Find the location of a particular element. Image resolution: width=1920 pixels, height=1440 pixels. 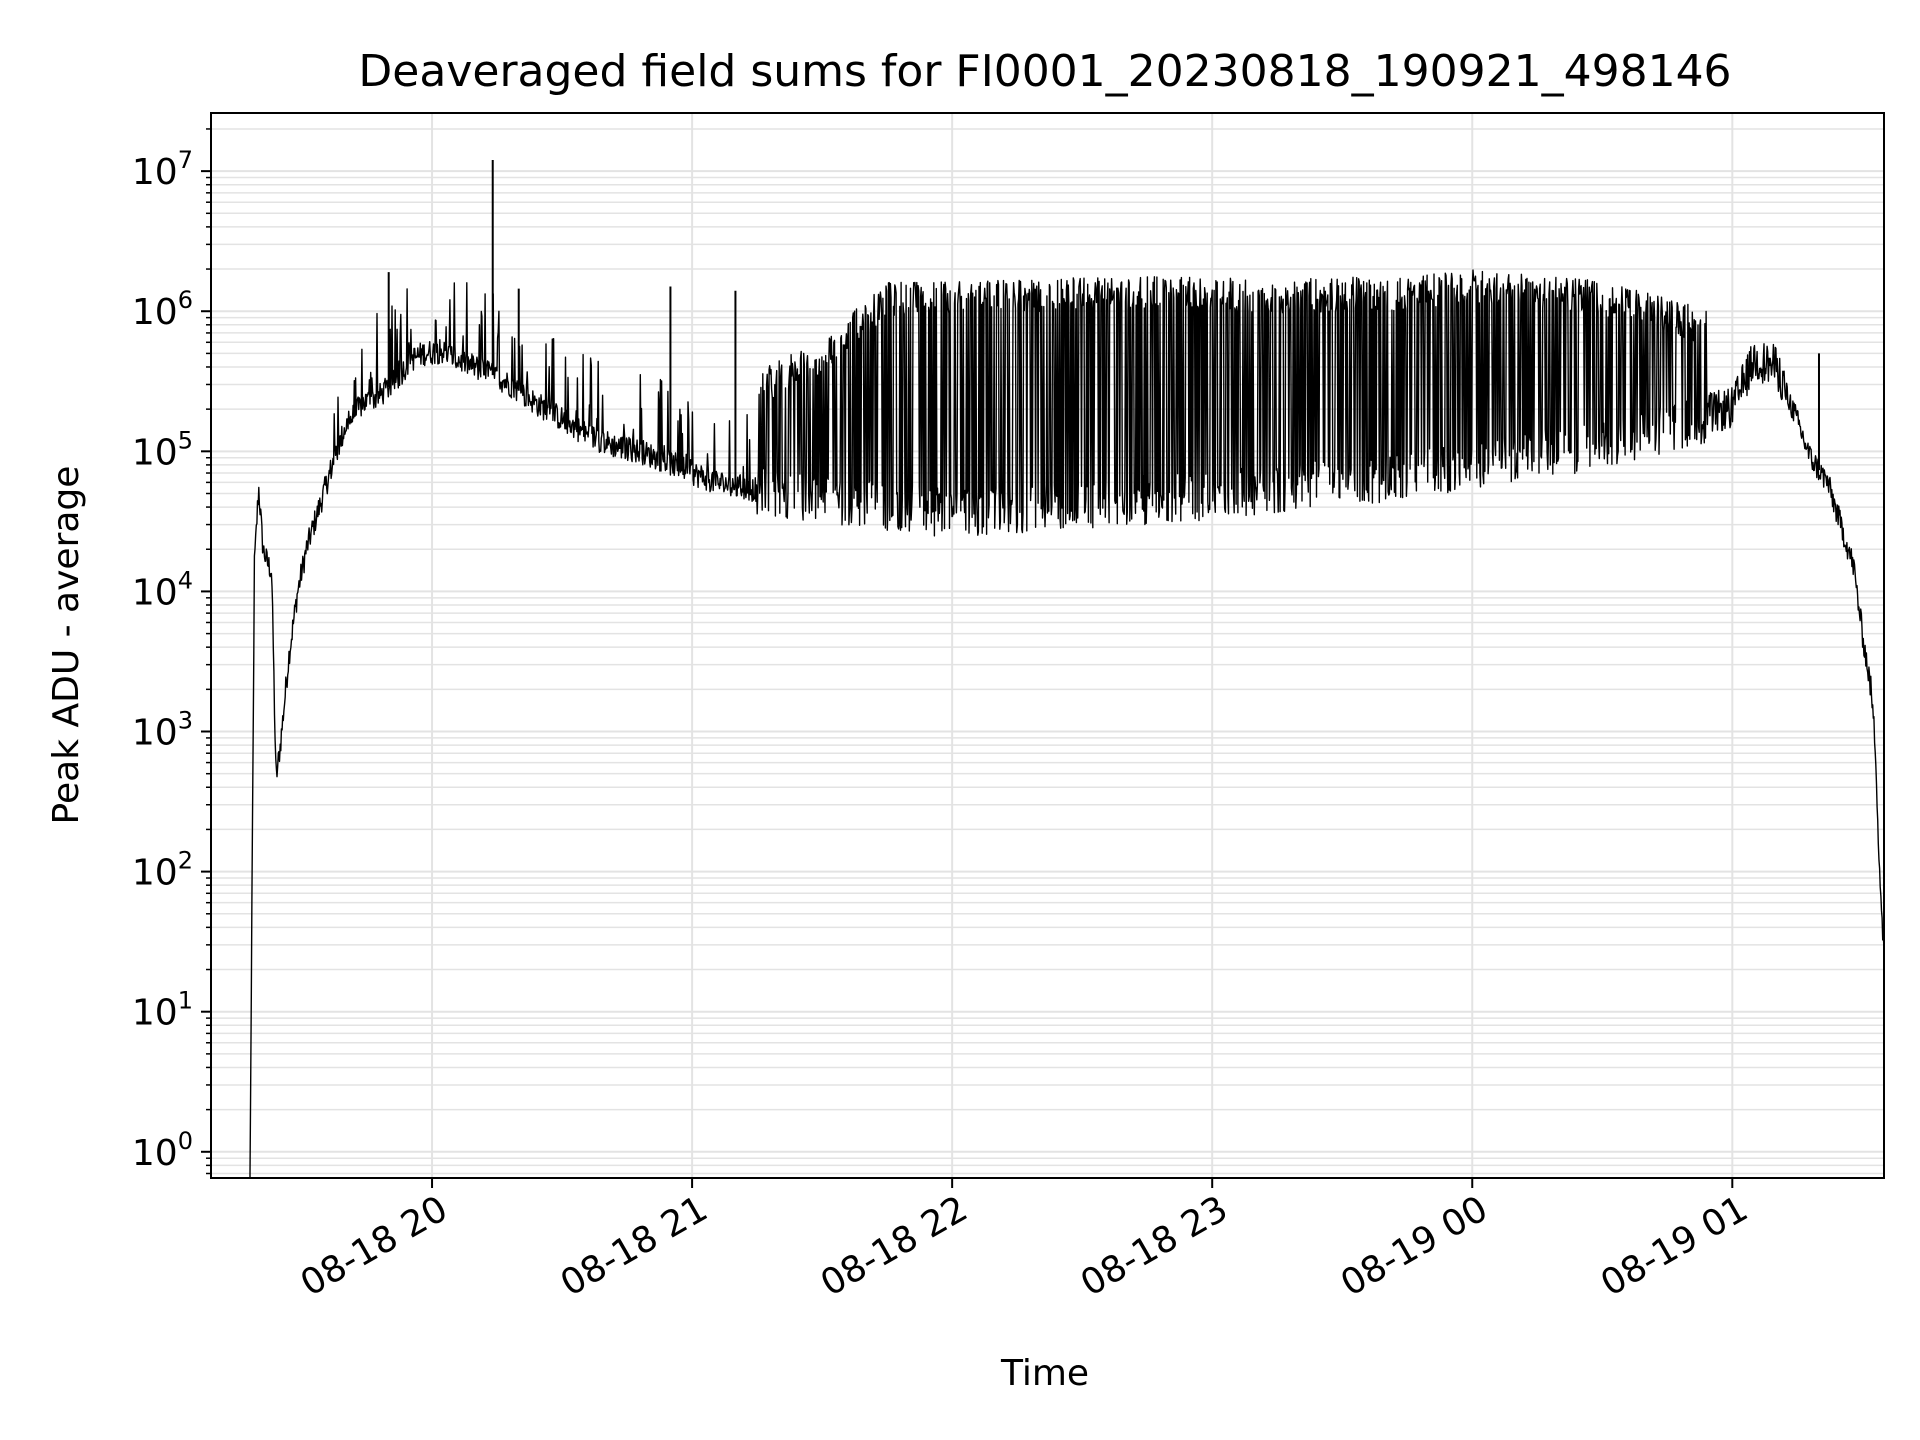

x-axis-label: Time is located at coordinates (1044, 1373).